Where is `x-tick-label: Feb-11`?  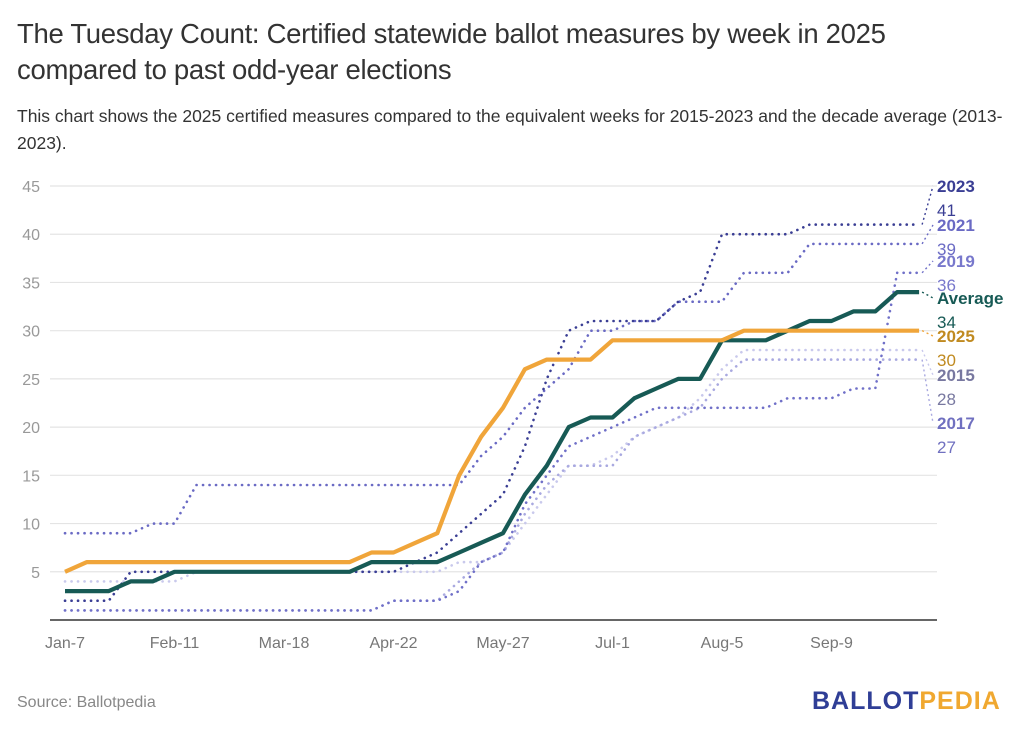
x-tick-label: Feb-11 is located at coordinates (175, 643).